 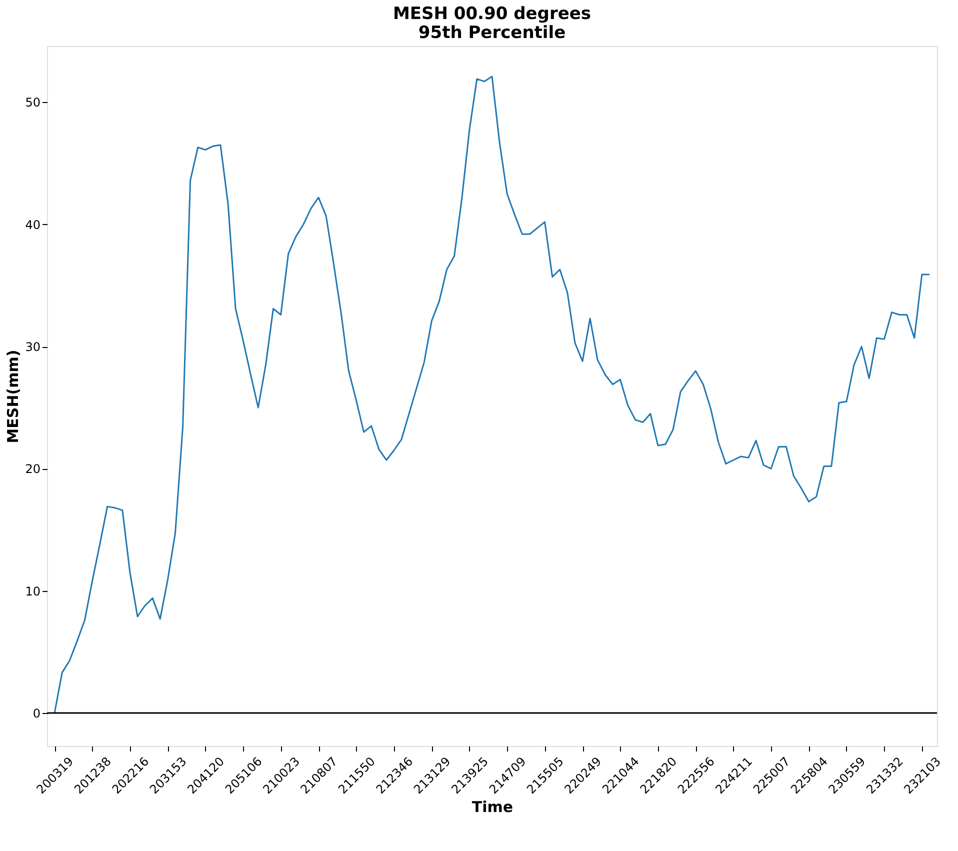 I want to click on x-axis-title: Time, so click(x=493, y=807).